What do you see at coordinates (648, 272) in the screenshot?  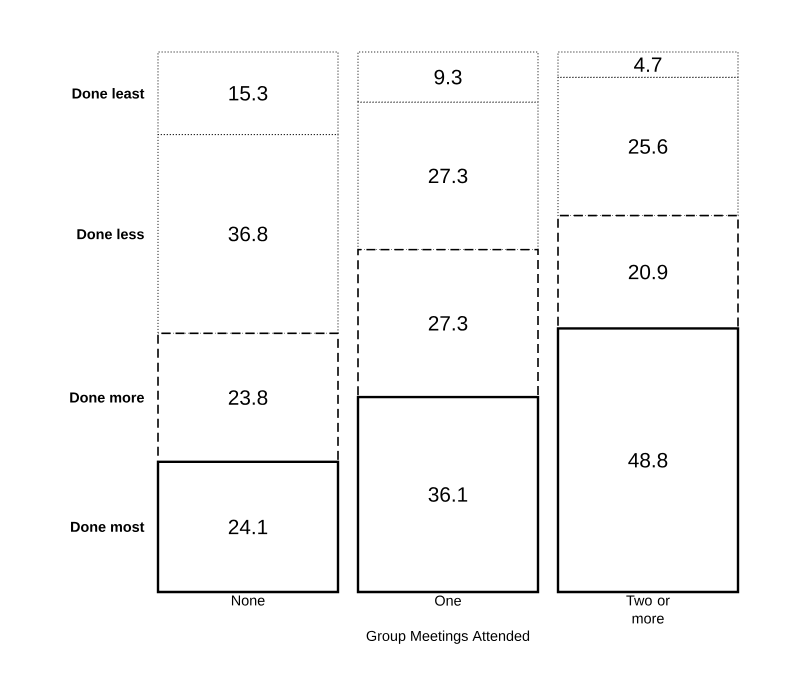 I see `data-label: 20.9` at bounding box center [648, 272].